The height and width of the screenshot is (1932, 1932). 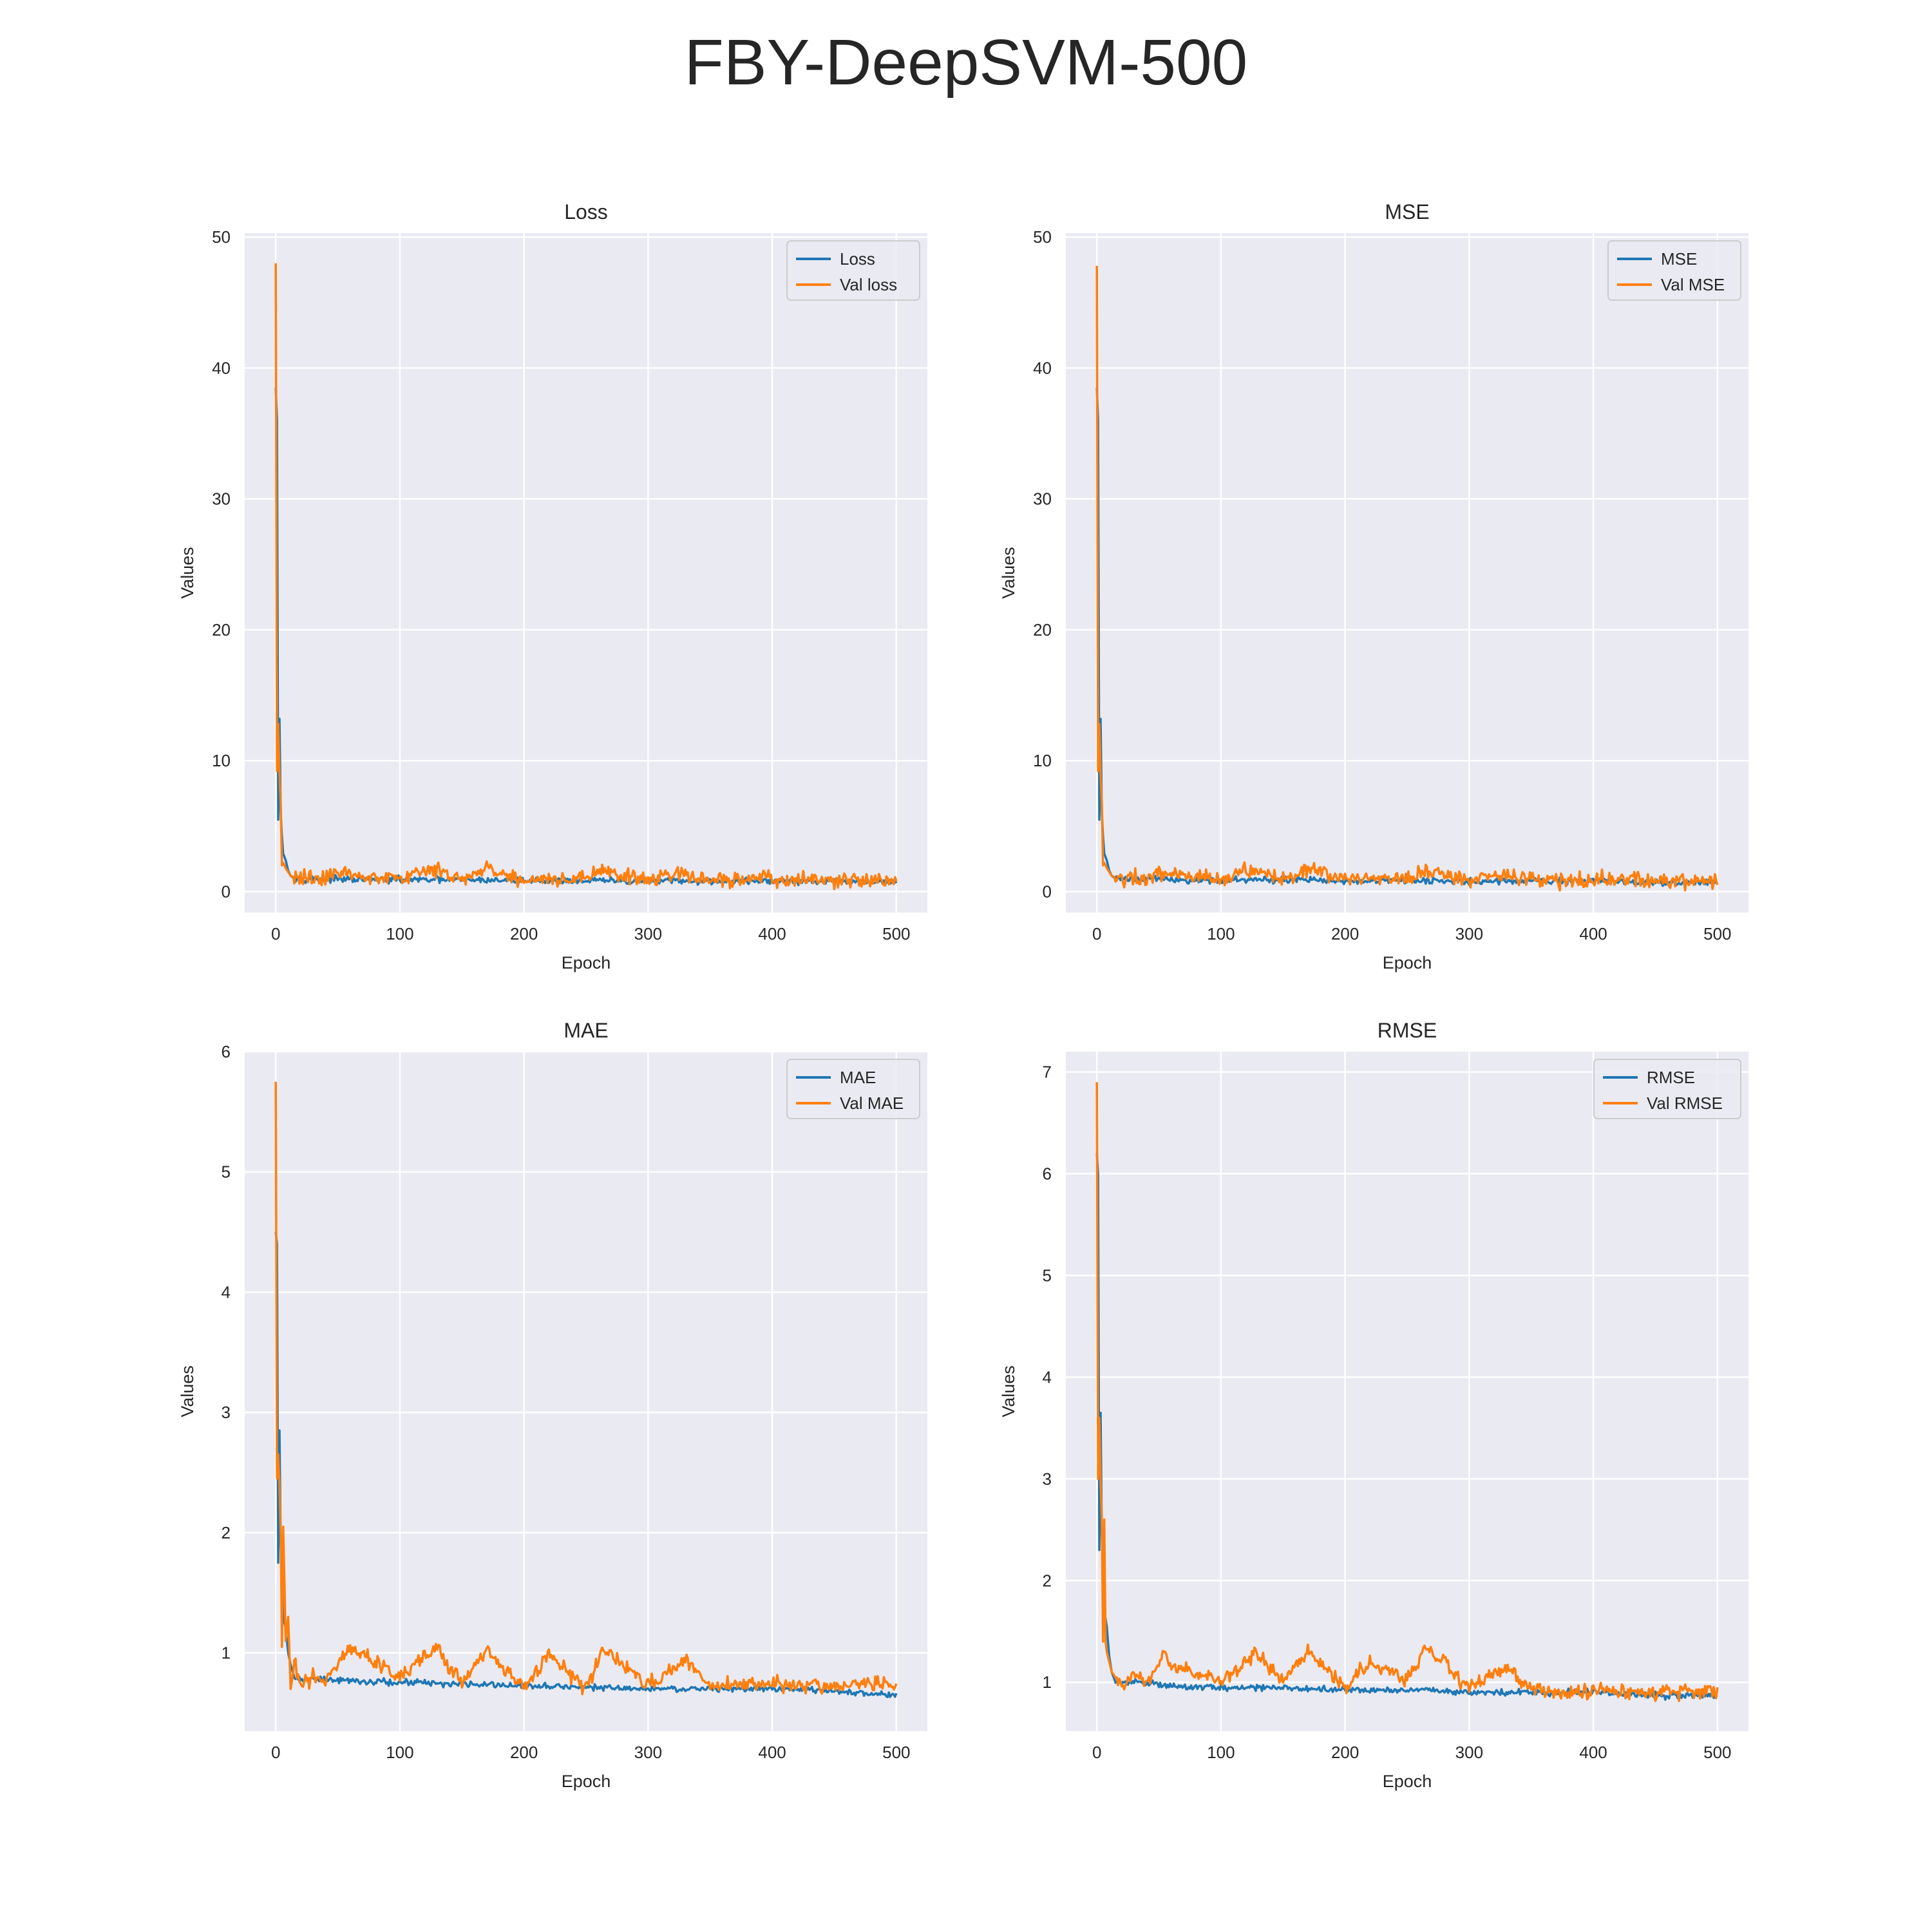 I want to click on figure-title: FBY-DeepSVM-500, so click(x=966, y=62).